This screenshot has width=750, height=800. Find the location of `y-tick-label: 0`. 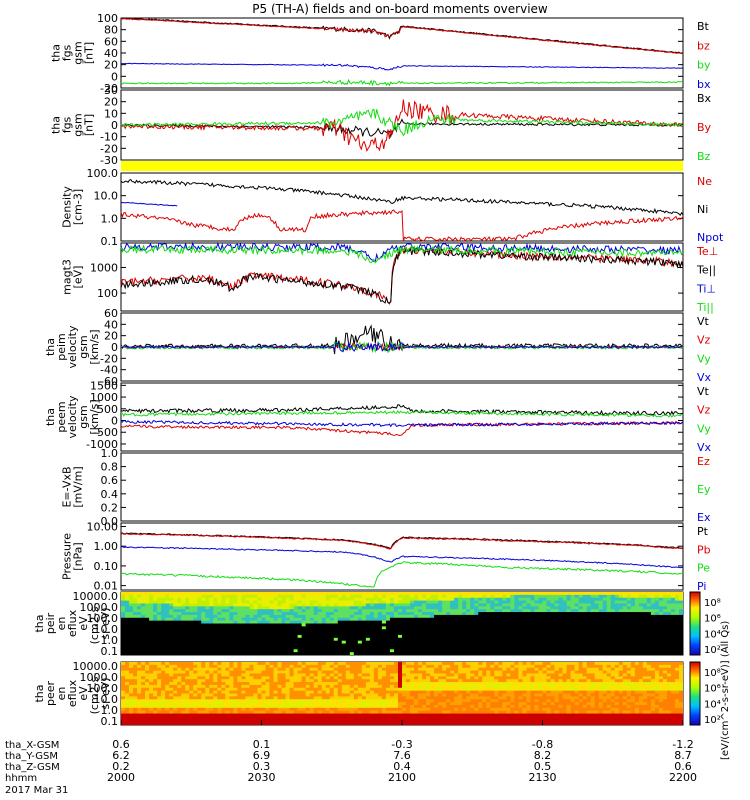

y-tick-label: 0 is located at coordinates (114, 347).